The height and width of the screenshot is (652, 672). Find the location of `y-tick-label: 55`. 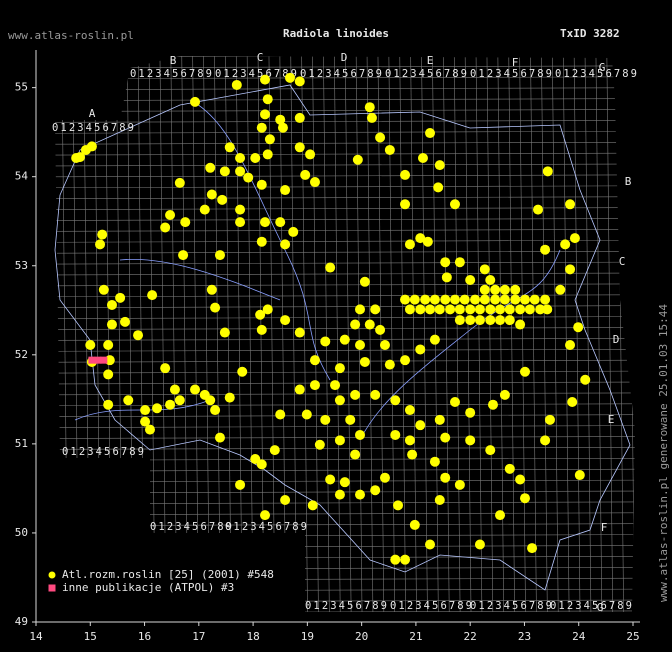

y-tick-label: 55 is located at coordinates (21, 87).